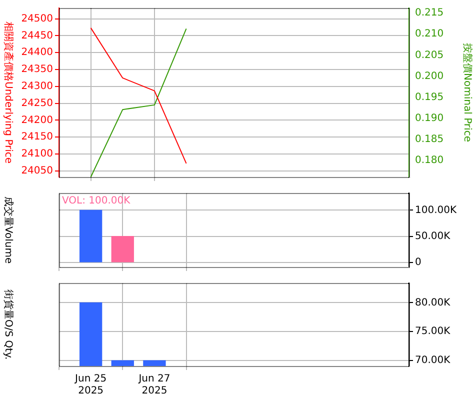 This screenshot has height=400, width=475. What do you see at coordinates (8, 92) in the screenshot?
I see `y-axis-title: 相關資產價格Underlying Price` at bounding box center [8, 92].